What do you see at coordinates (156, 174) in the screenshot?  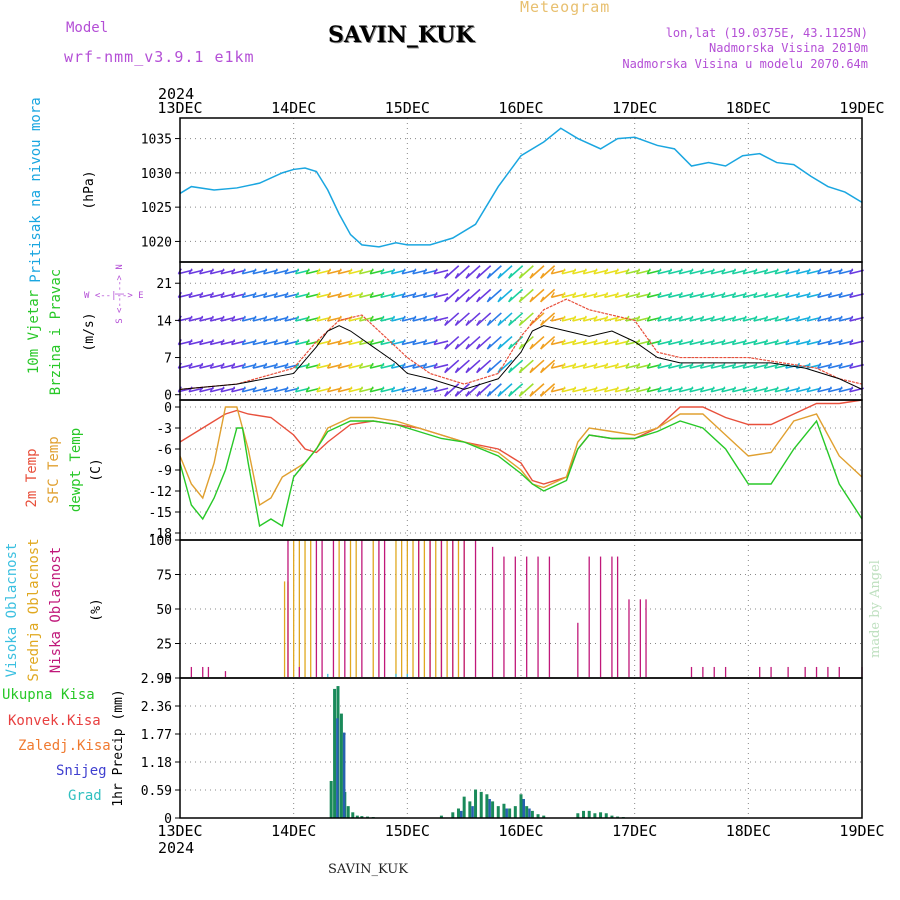 I see `y-tick-label: 1030` at bounding box center [156, 174].